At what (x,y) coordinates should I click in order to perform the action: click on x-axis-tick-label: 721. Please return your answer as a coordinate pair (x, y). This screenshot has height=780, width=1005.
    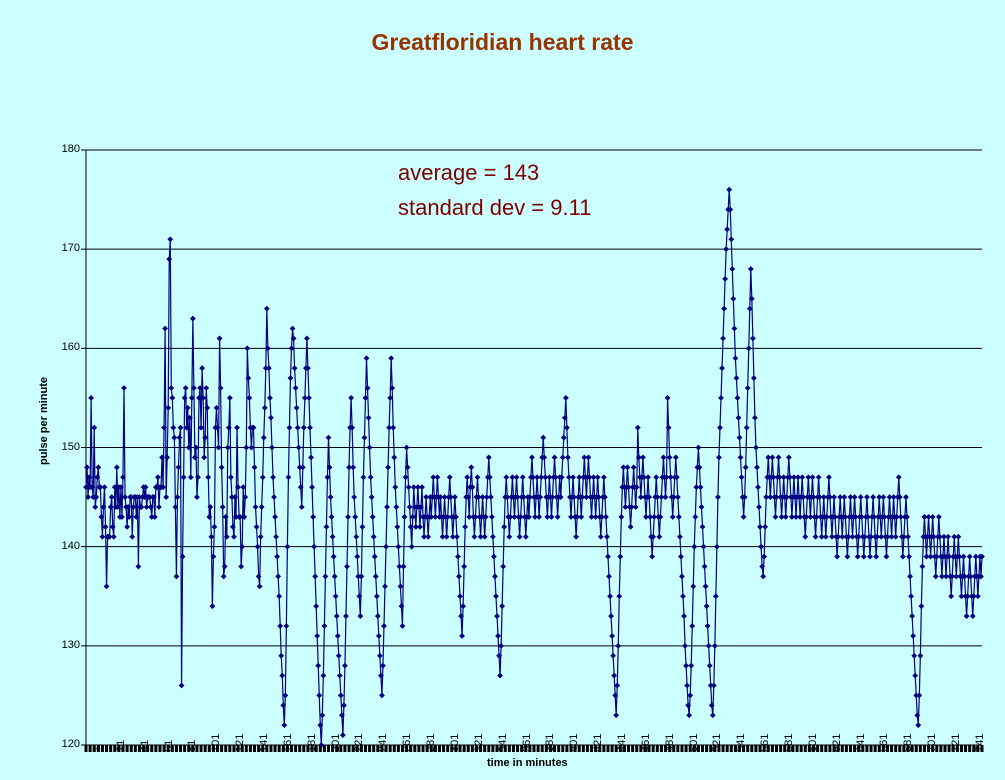
    Looking at the image, I should click on (956, 742).